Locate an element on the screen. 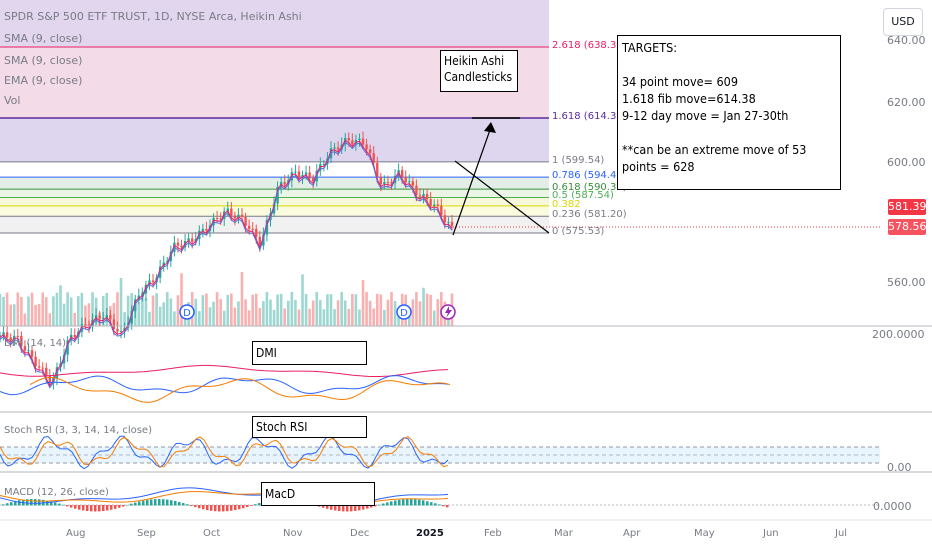 Image resolution: width=932 pixels, height=550 pixels. heikin-ashi-annotation: Heikin Ashi Candlesticks is located at coordinates (479, 71).